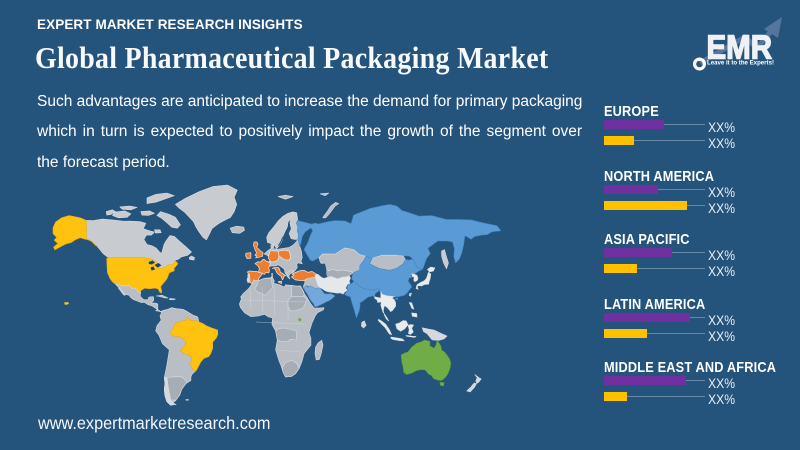 This screenshot has width=800, height=450. Describe the element at coordinates (740, 48) in the screenshot. I see `svg-text: EMR` at that location.